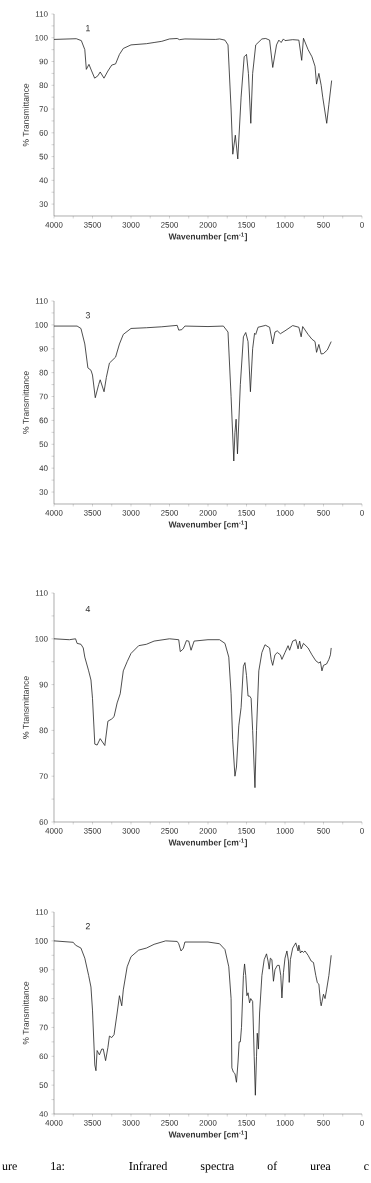  I want to click on y-axis-title: % Ttansmittance, so click(25, 707).